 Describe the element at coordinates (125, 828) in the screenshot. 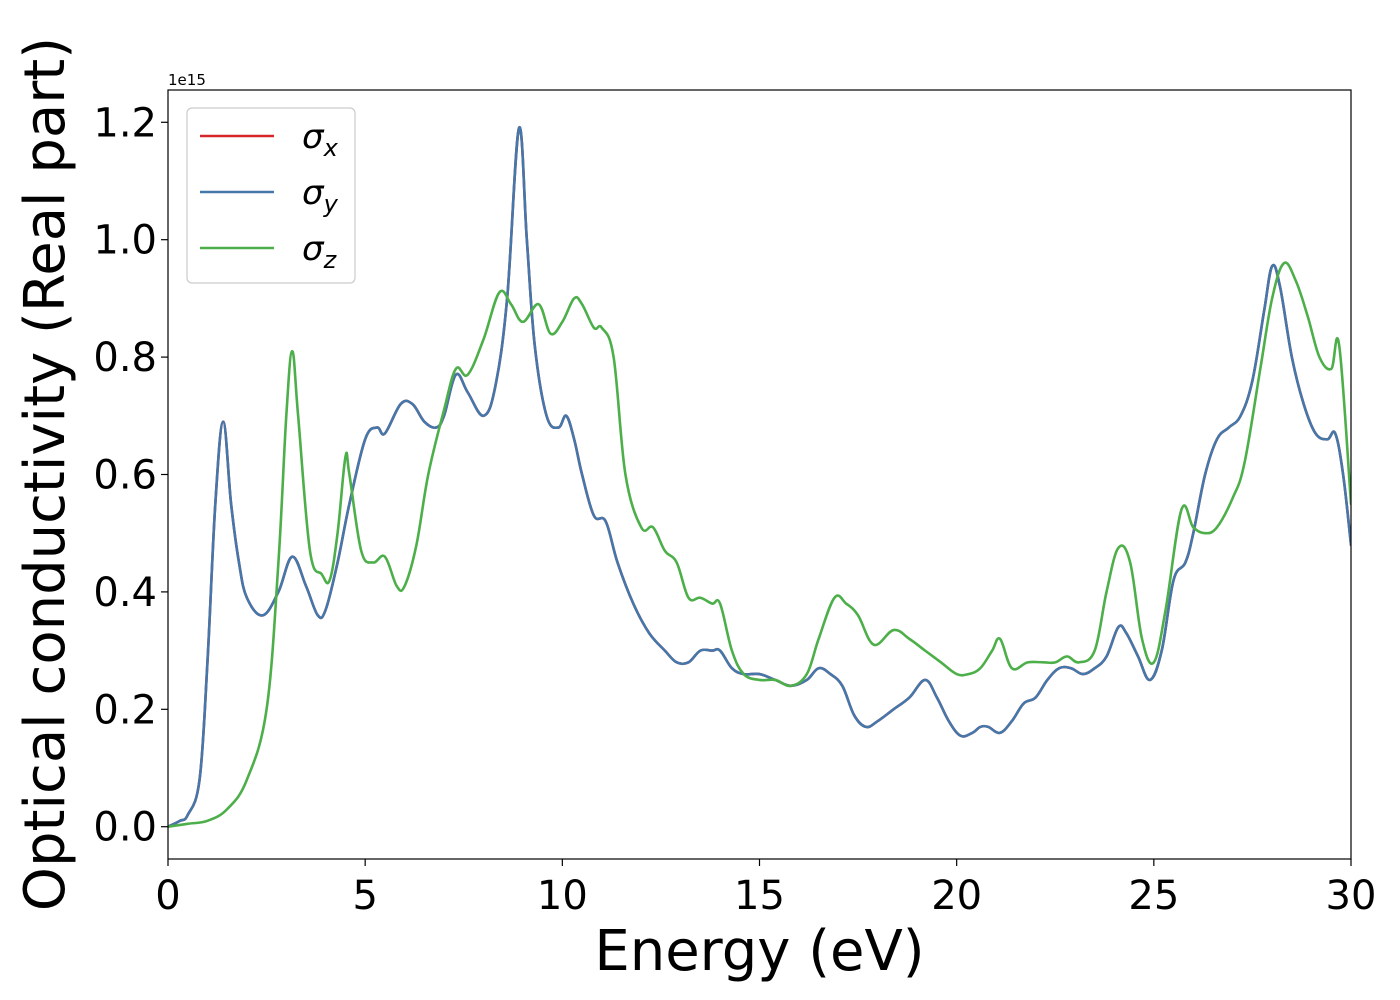

I see `y-tick-label: 0.0` at that location.